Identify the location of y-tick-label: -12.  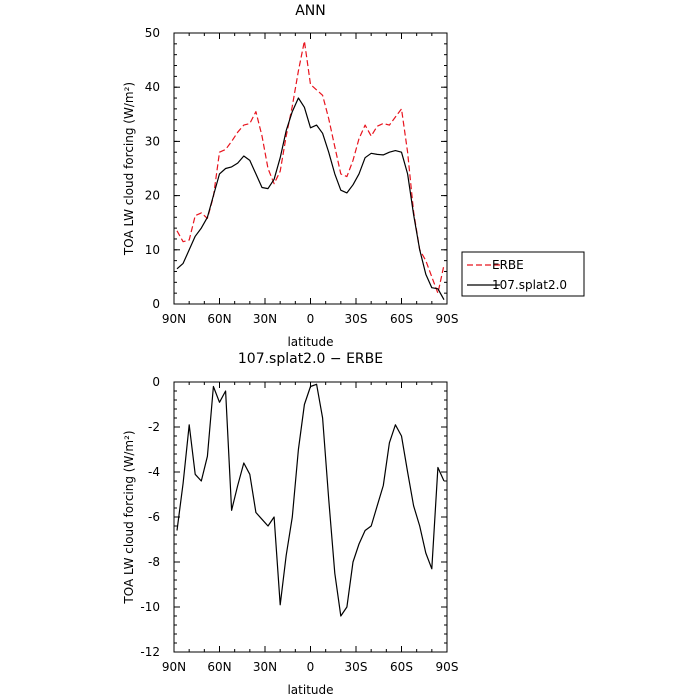
(150, 652).